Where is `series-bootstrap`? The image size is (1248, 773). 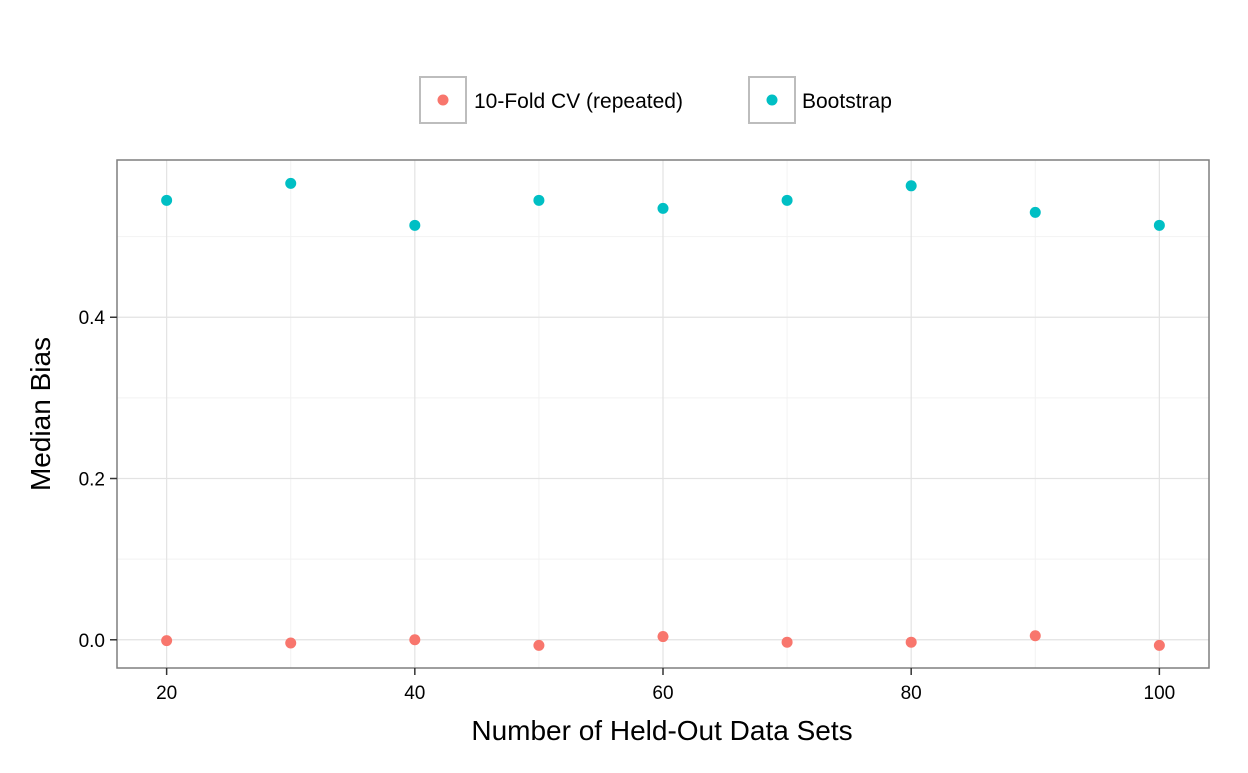
series-bootstrap is located at coordinates (663, 204).